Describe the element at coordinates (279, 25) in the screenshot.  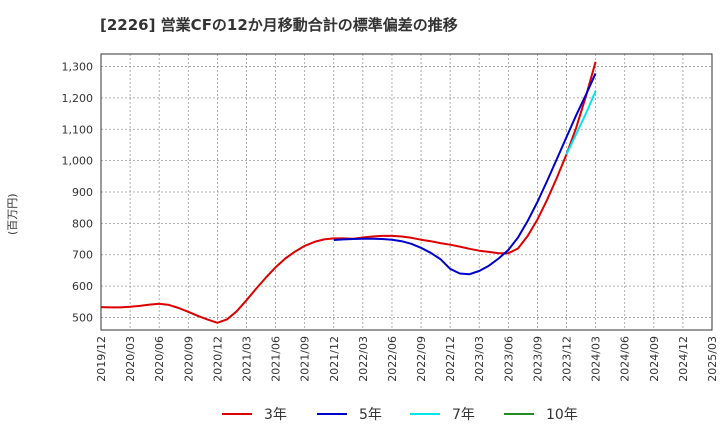
I see `chart-title: [2226] 営業CFの12か月移動合計の標準偏差の推移` at that location.